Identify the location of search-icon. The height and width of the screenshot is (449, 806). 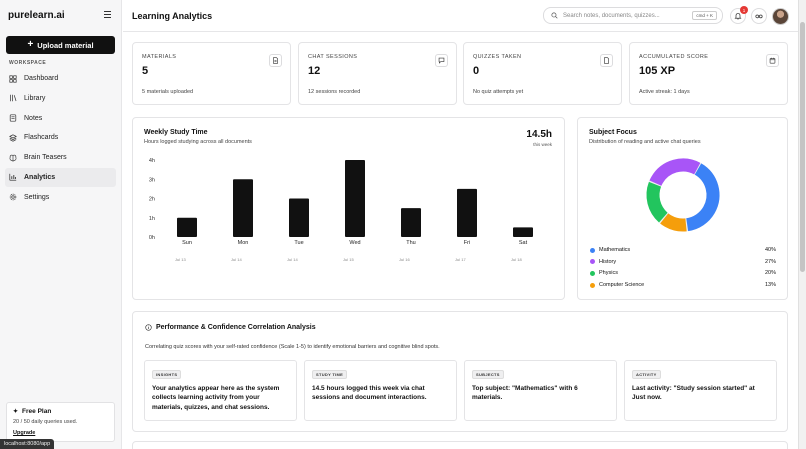
(554, 15).